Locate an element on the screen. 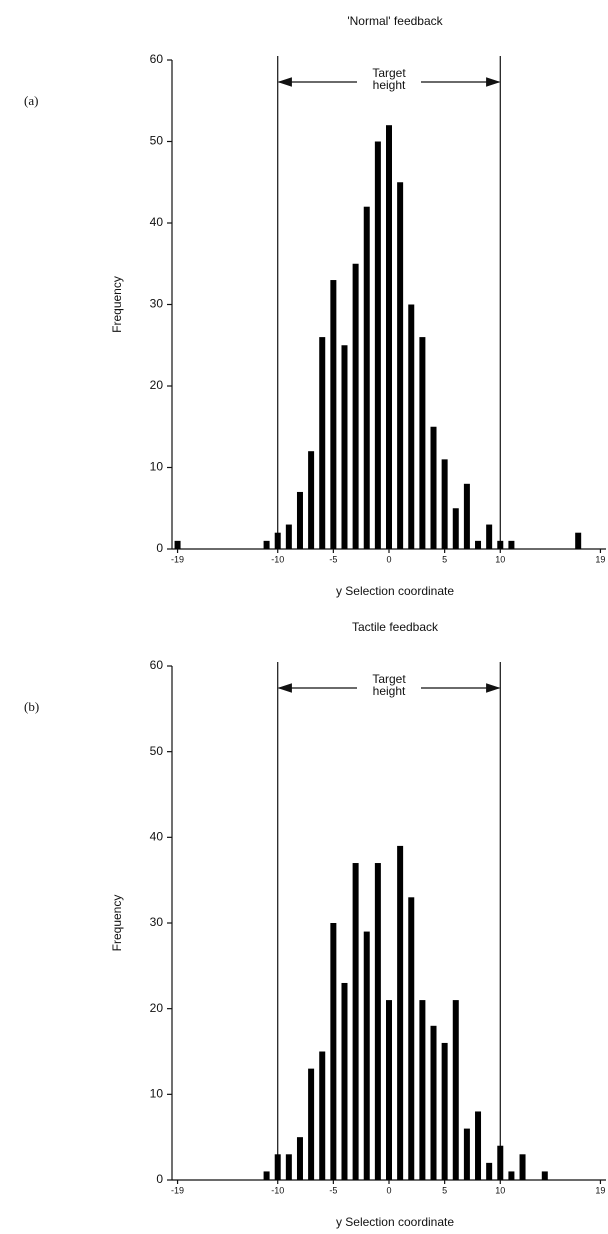 The width and height of the screenshot is (608, 1234). panel-label: (a) is located at coordinates (31, 100).